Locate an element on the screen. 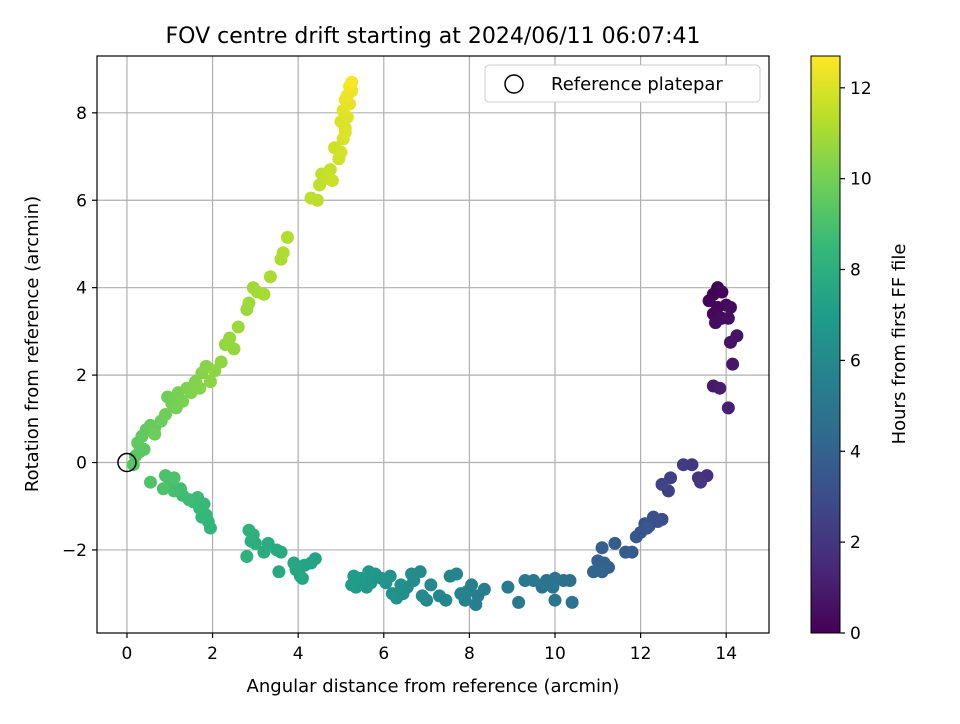 The width and height of the screenshot is (960, 724). legend-label: Reference platepar is located at coordinates (637, 84).